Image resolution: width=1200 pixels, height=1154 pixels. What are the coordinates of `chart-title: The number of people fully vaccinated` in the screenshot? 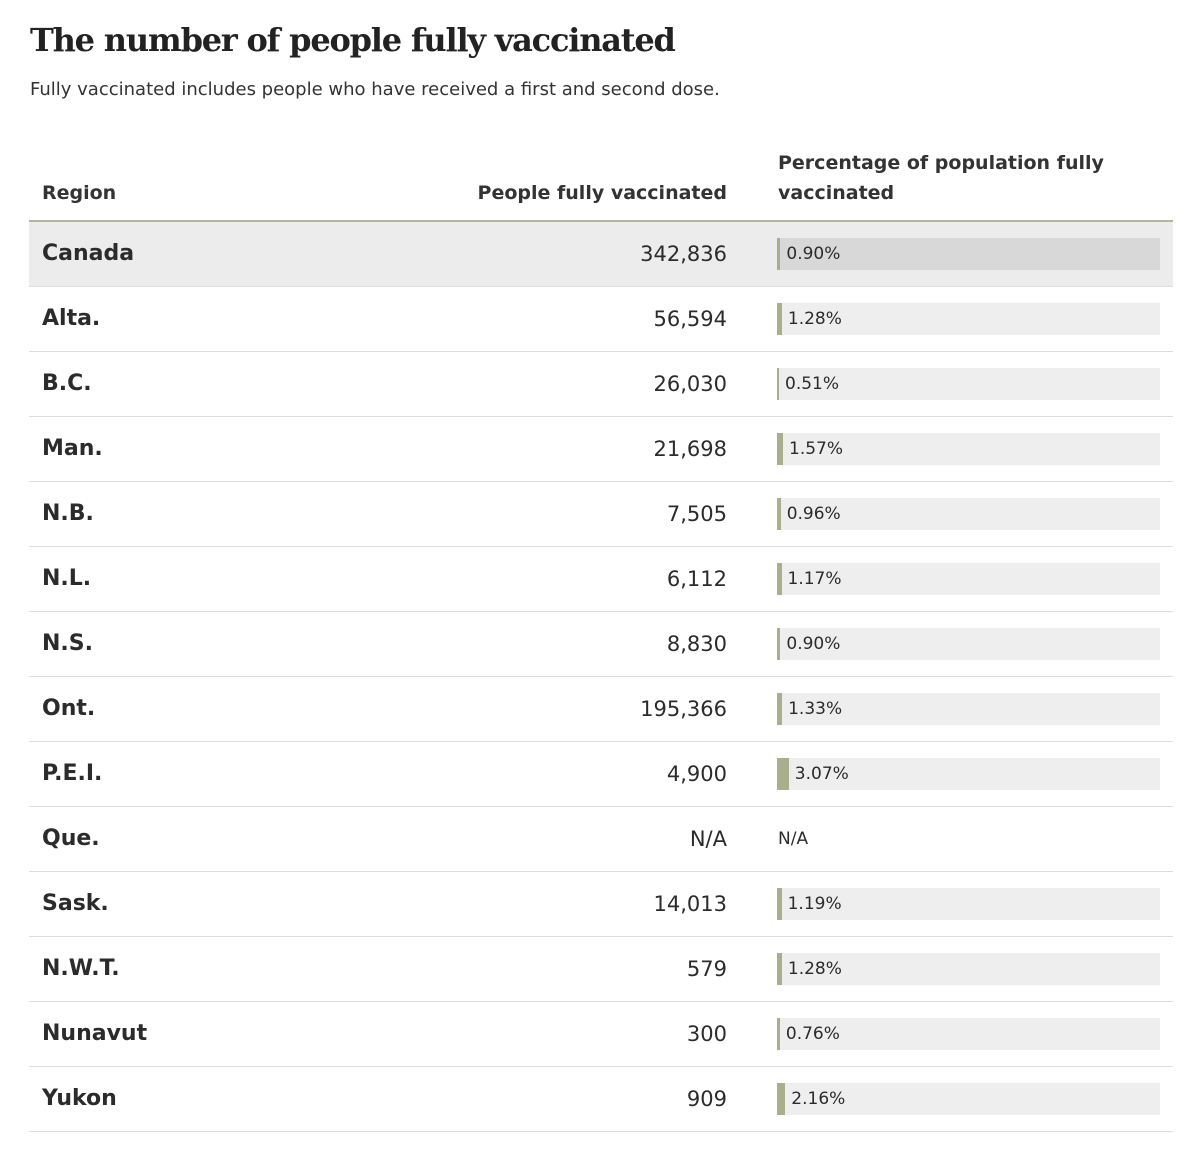 It's located at (353, 40).